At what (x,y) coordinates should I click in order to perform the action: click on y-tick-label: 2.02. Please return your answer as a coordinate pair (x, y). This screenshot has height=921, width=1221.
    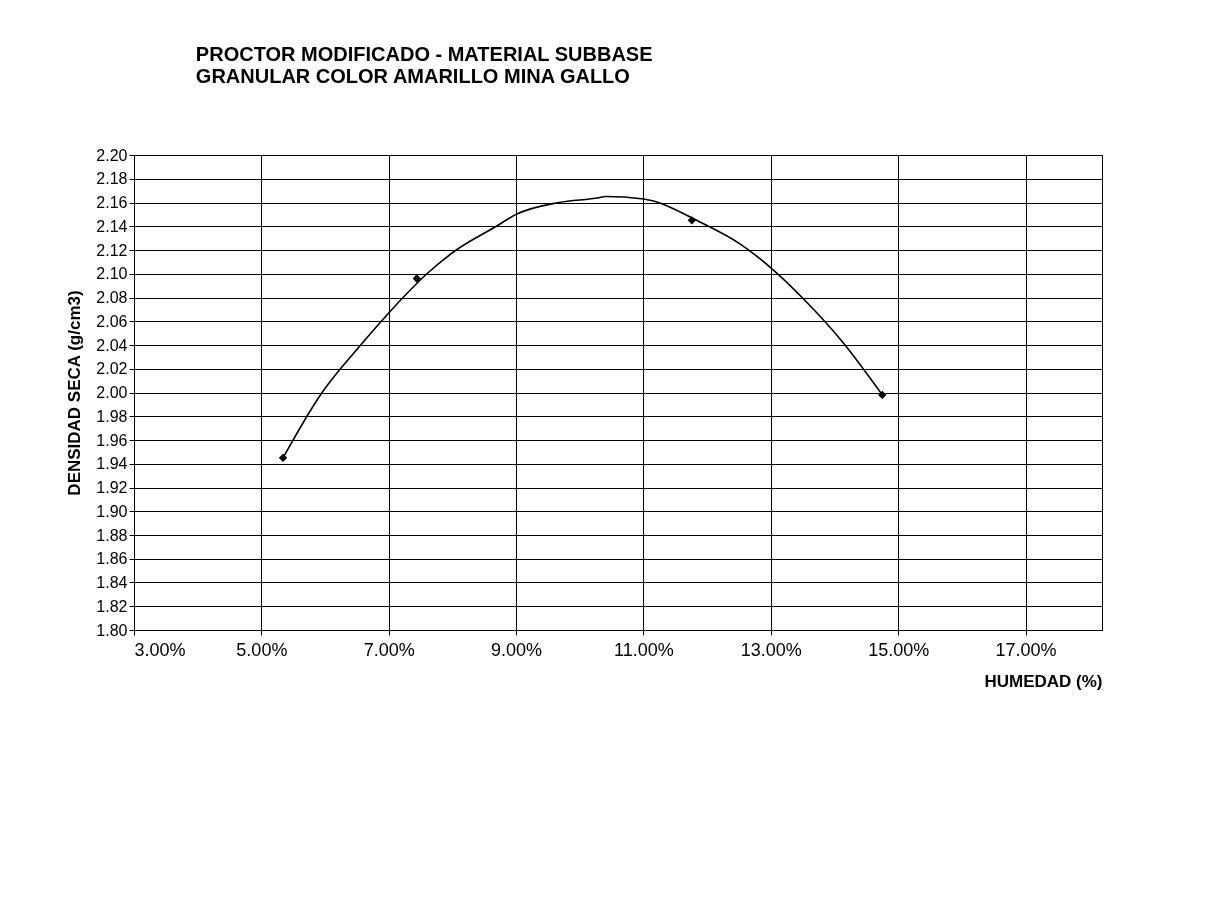
    Looking at the image, I should click on (112, 369).